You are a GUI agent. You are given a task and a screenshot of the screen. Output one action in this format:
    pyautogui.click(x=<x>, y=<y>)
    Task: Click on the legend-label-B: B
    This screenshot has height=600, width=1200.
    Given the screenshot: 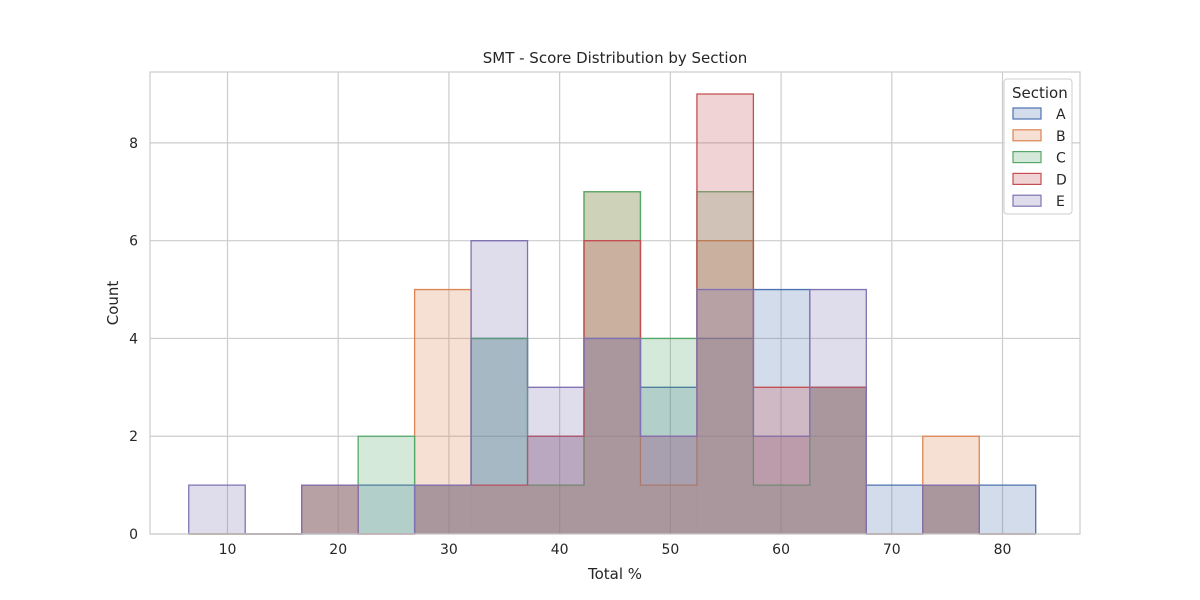 What is the action you would take?
    pyautogui.click(x=1061, y=137)
    